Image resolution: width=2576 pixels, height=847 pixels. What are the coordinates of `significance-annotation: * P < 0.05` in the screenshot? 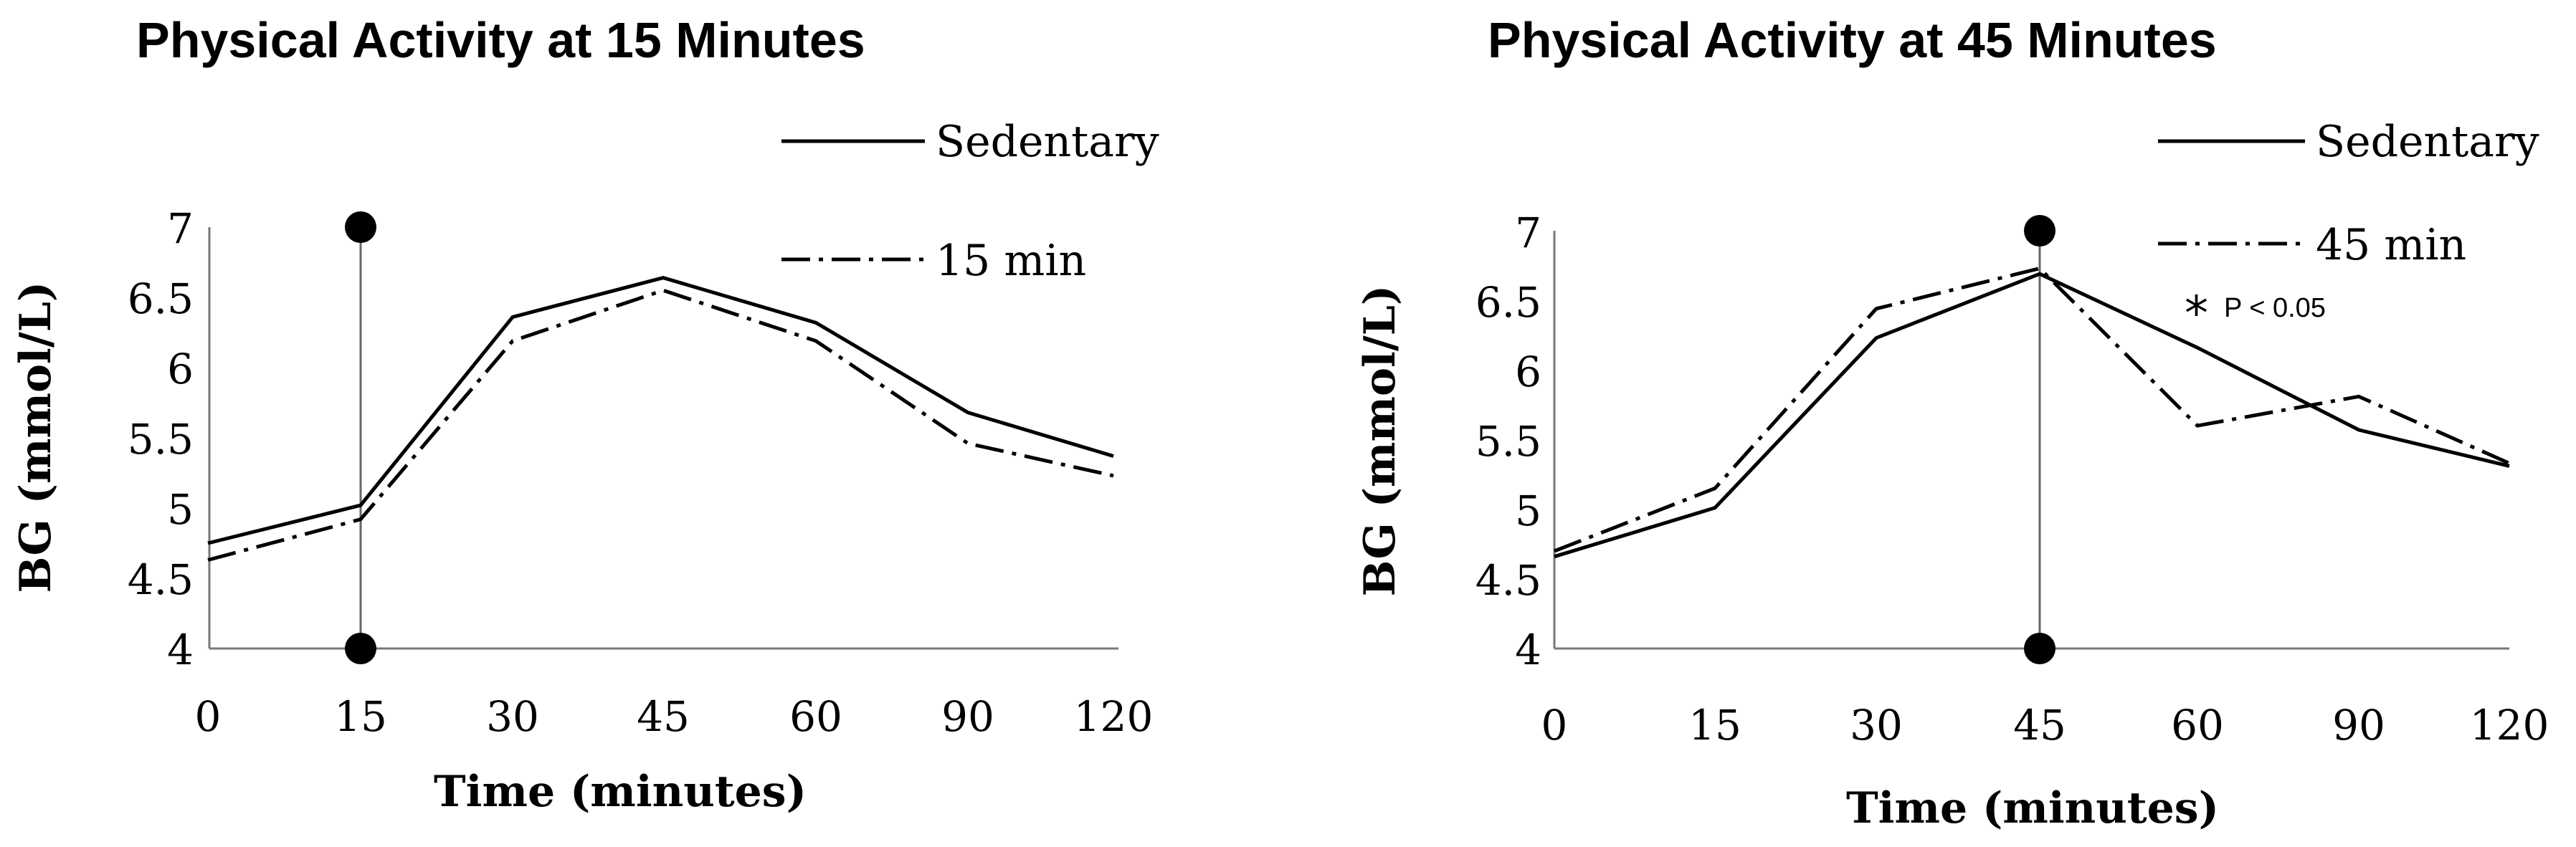 It's located at (2255, 313).